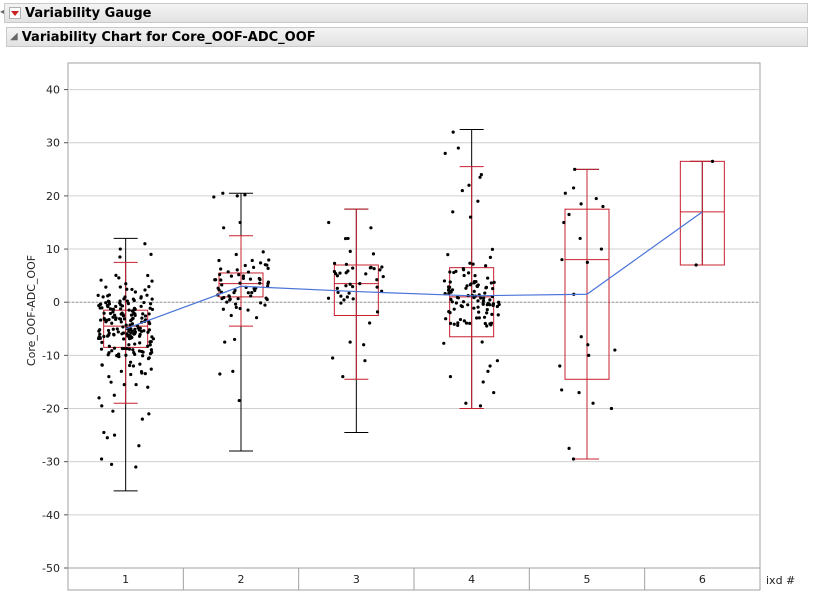 Image resolution: width=814 pixels, height=602 pixels. What do you see at coordinates (53, 143) in the screenshot?
I see `y-tick-label: 30` at bounding box center [53, 143].